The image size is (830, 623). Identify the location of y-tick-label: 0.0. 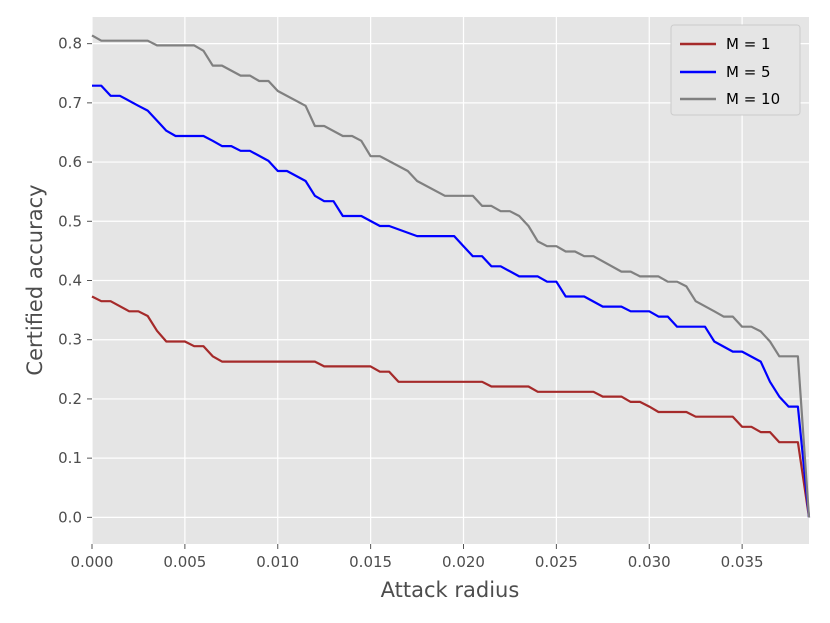
(70, 517).